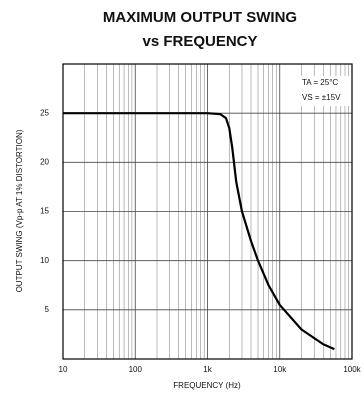  Describe the element at coordinates (47, 309) in the screenshot. I see `y-tick-label: 5` at that location.